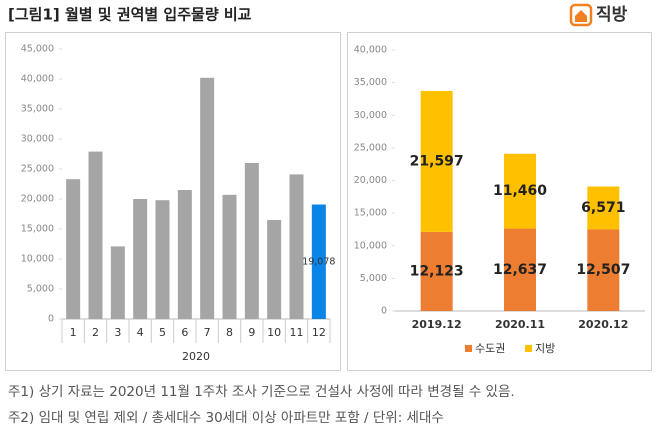 This screenshot has width=660, height=445. What do you see at coordinates (603, 324) in the screenshot?
I see `x-tick-label: 2020.12` at bounding box center [603, 324].